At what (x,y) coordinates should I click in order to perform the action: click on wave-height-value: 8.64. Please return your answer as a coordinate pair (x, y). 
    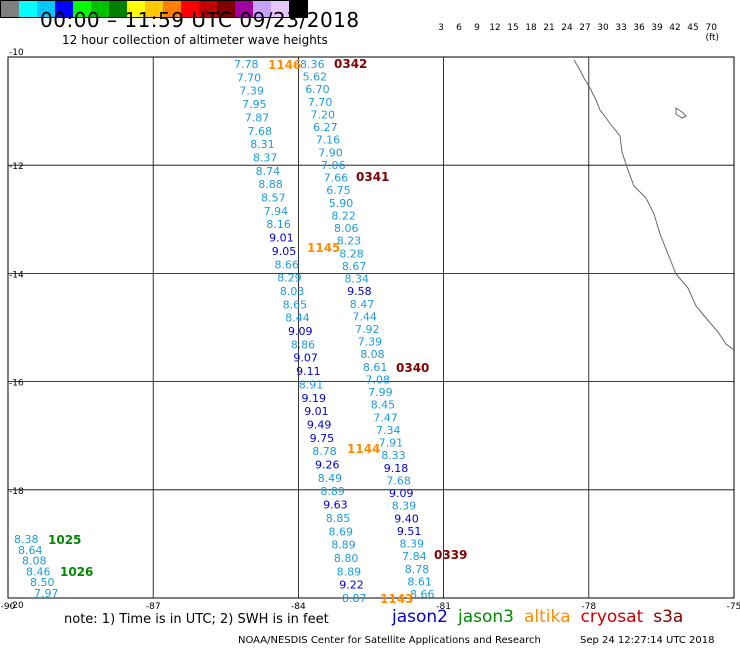
    Looking at the image, I should click on (30, 550).